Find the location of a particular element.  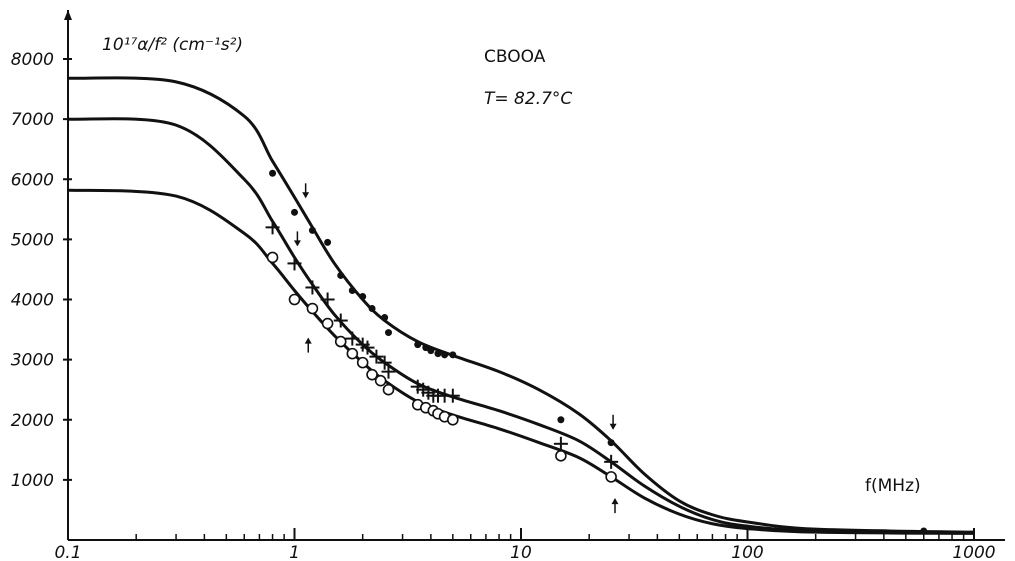

x-tick-label: 10 is located at coordinates (521, 552).